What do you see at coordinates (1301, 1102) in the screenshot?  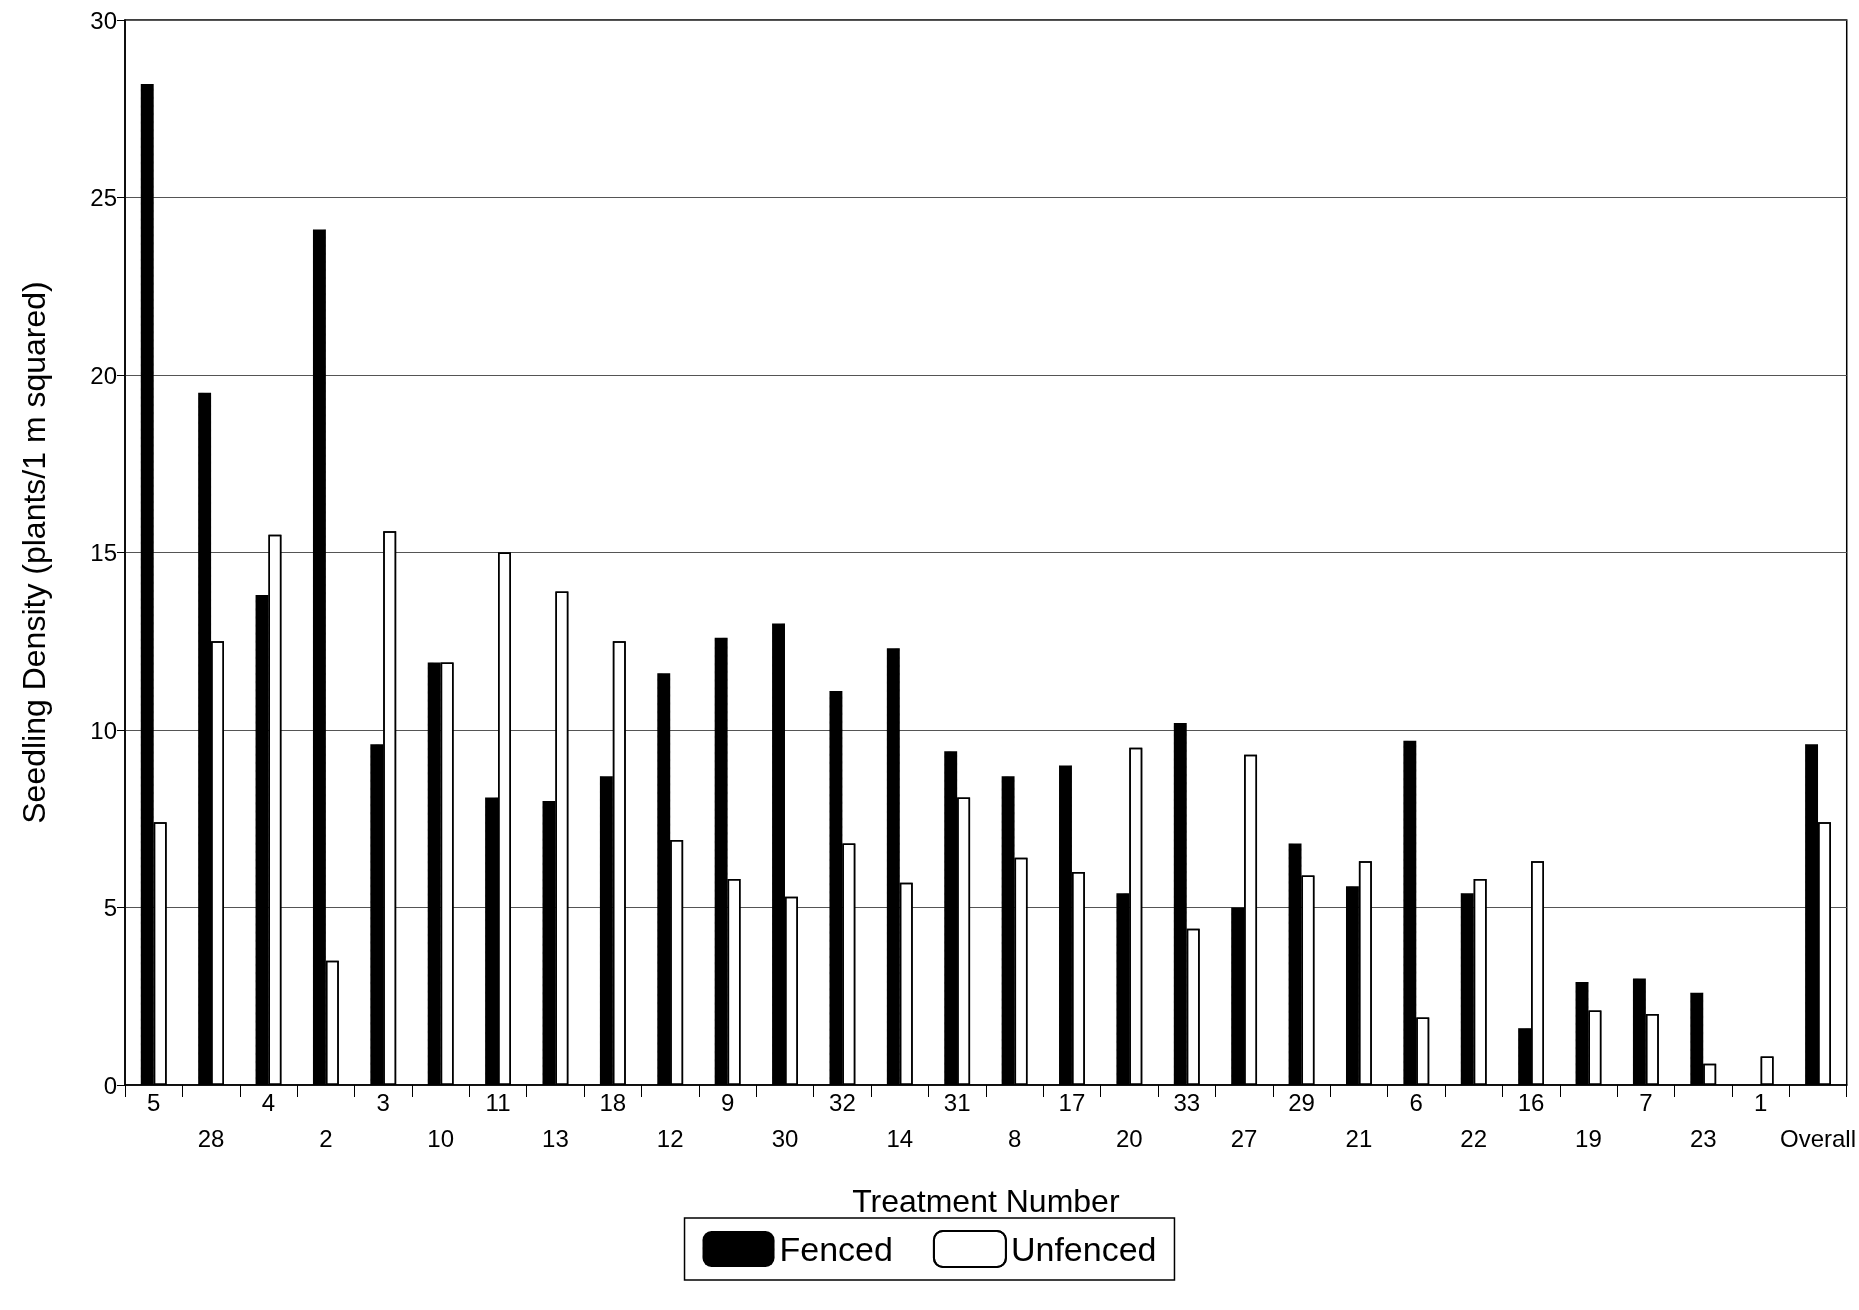 I see `x-tick-label: 29` at bounding box center [1301, 1102].